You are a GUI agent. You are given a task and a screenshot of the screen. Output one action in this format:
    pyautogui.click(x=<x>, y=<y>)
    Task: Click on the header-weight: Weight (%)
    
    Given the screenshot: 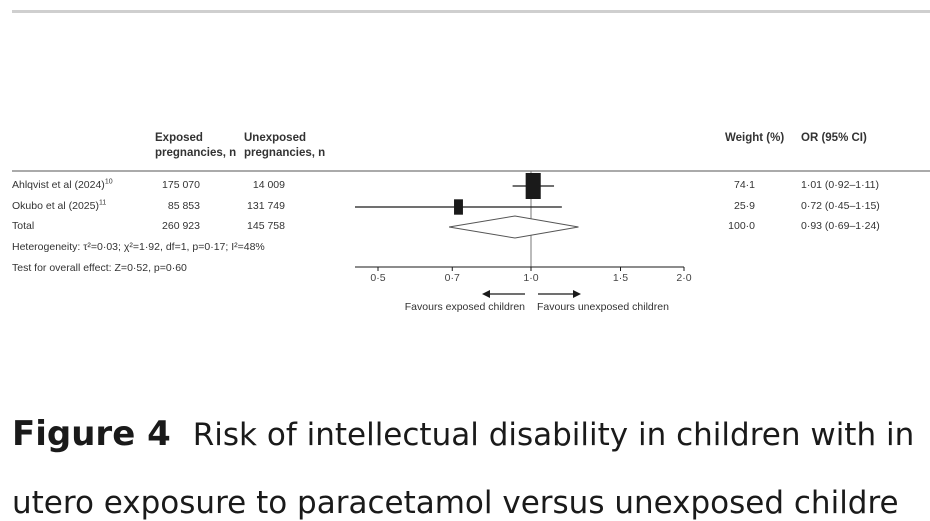 What is the action you would take?
    pyautogui.click(x=755, y=138)
    